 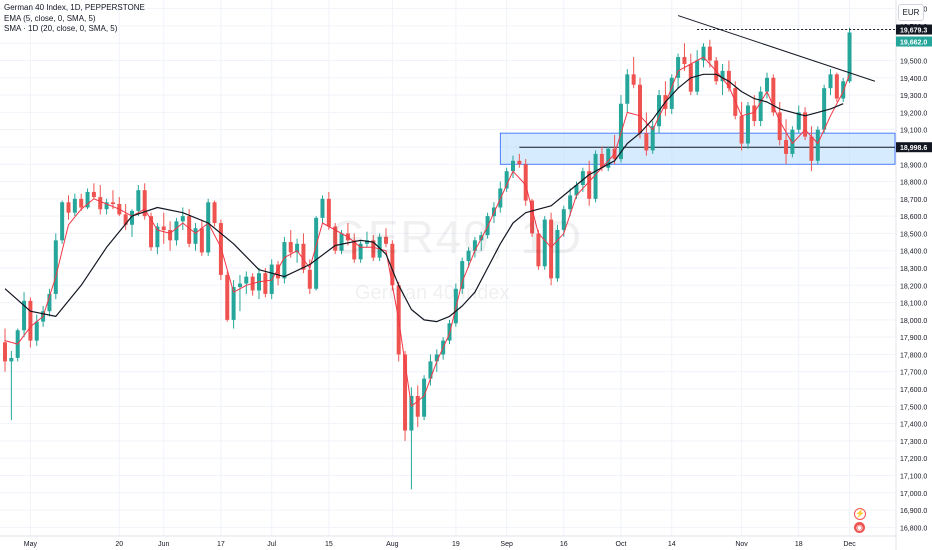 What do you see at coordinates (31, 544) in the screenshot?
I see `x-tick-label: May` at bounding box center [31, 544].